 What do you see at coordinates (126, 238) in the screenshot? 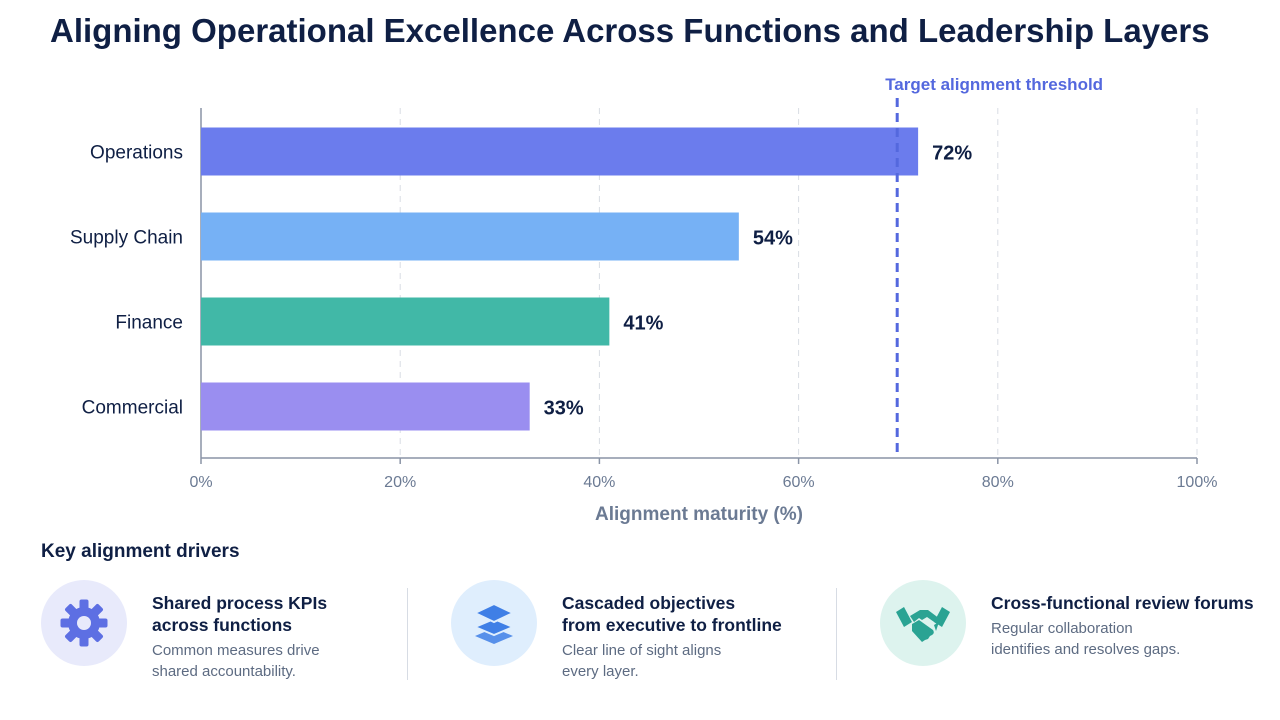
I see `category-label: Supply Chain` at bounding box center [126, 238].